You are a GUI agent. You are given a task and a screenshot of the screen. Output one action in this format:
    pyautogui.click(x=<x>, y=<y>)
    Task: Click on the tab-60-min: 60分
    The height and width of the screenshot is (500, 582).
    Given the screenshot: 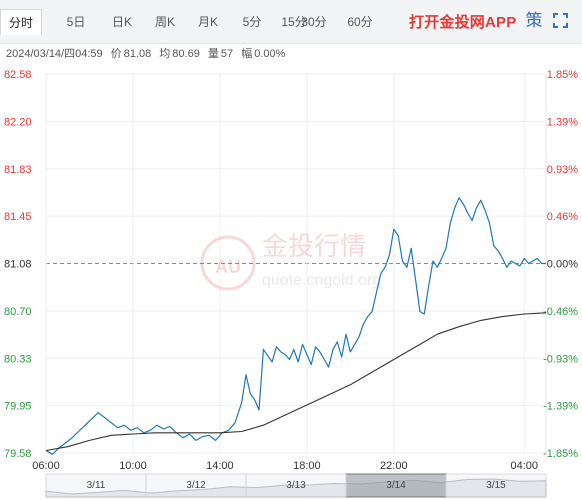 What is the action you would take?
    pyautogui.click(x=360, y=22)
    